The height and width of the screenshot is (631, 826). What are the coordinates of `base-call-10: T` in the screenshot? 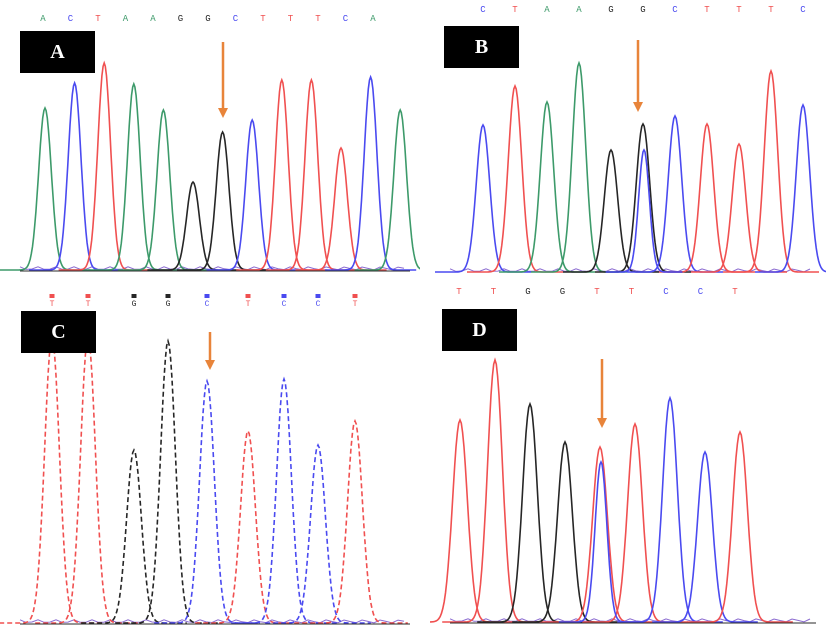 It's located at (318, 19).